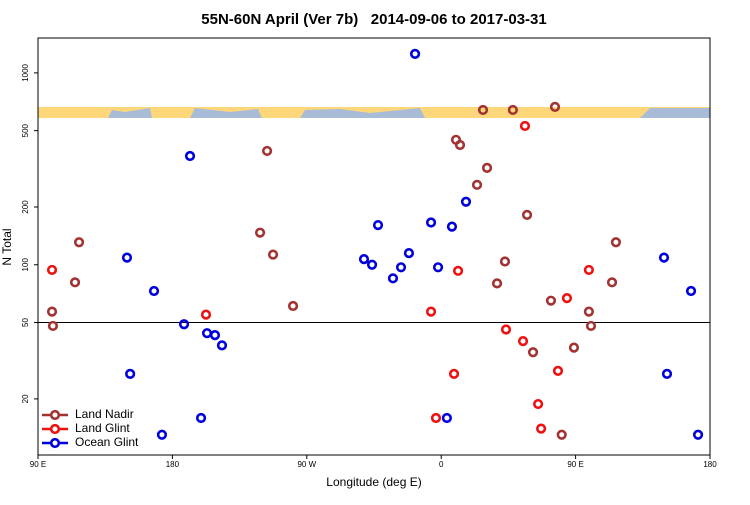 The height and width of the screenshot is (505, 750). I want to click on y-tick-label: 20, so click(25, 398).